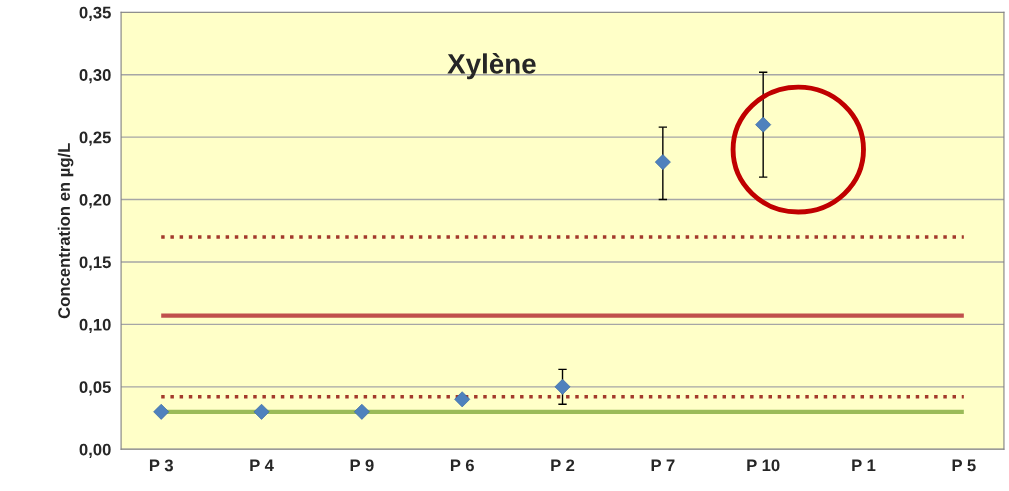 The width and height of the screenshot is (1009, 491). I want to click on x-tick-label: P 1, so click(864, 465).